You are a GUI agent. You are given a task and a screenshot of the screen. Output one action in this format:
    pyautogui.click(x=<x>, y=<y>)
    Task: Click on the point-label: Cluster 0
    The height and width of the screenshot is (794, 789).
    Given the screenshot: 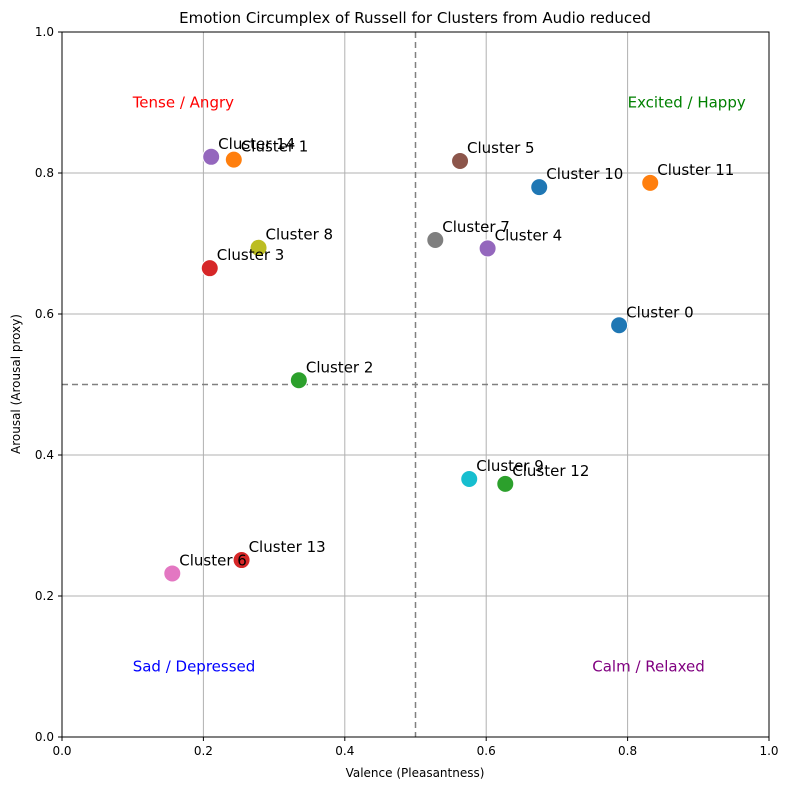 What is the action you would take?
    pyautogui.click(x=660, y=312)
    